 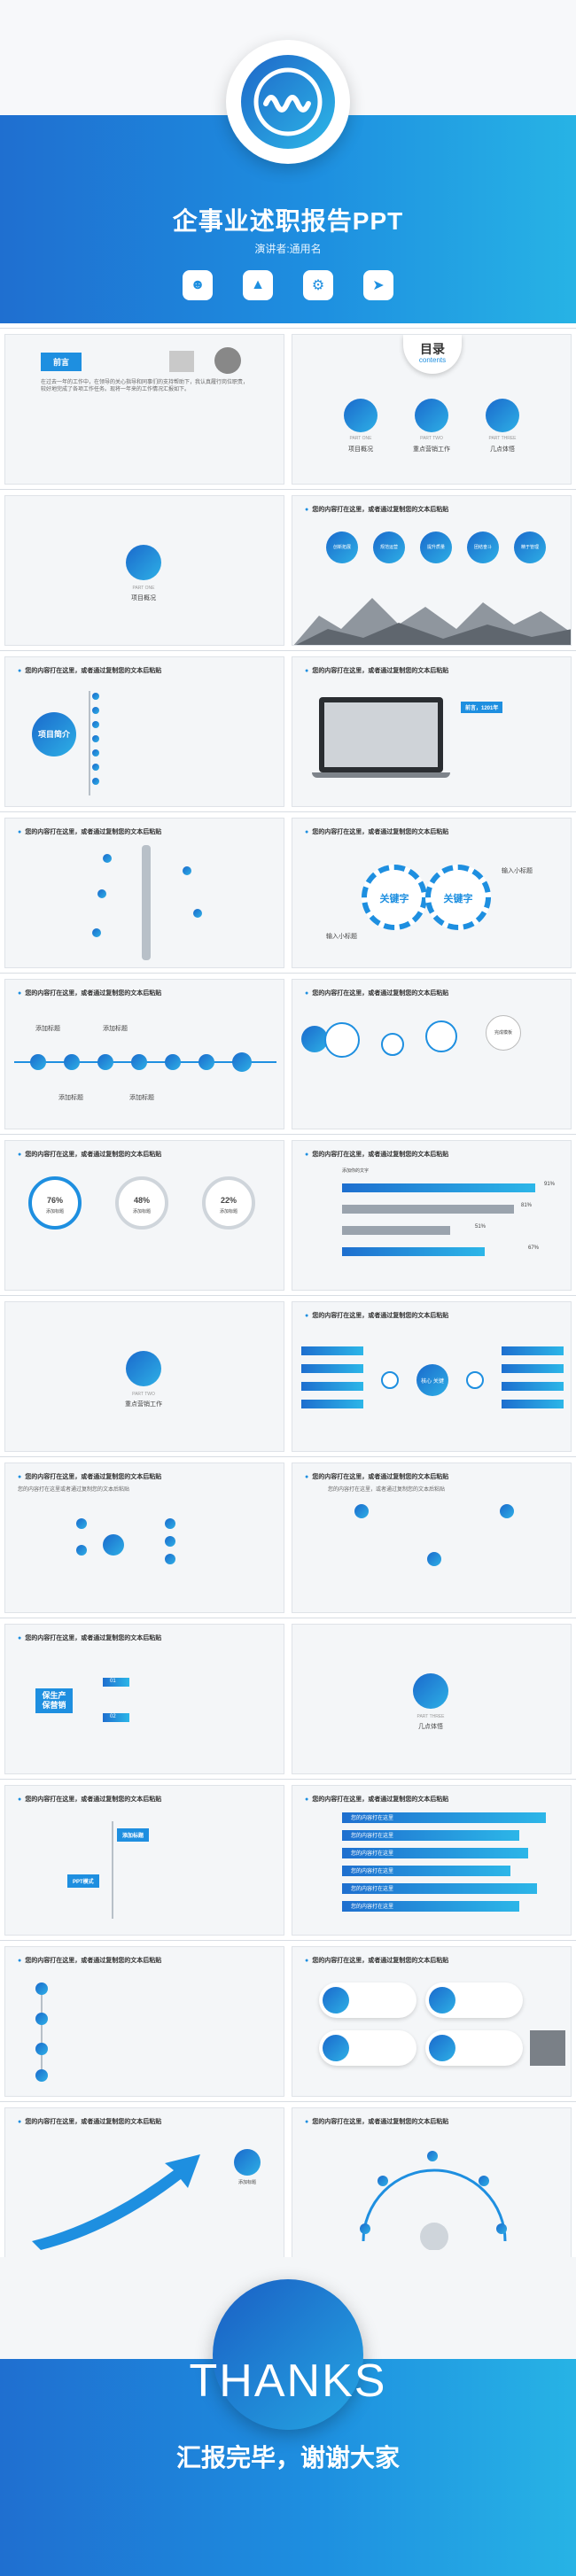 What do you see at coordinates (288, 2416) in the screenshot?
I see `thanks-slide: THANKS 汇报完毕，谢谢大家` at bounding box center [288, 2416].